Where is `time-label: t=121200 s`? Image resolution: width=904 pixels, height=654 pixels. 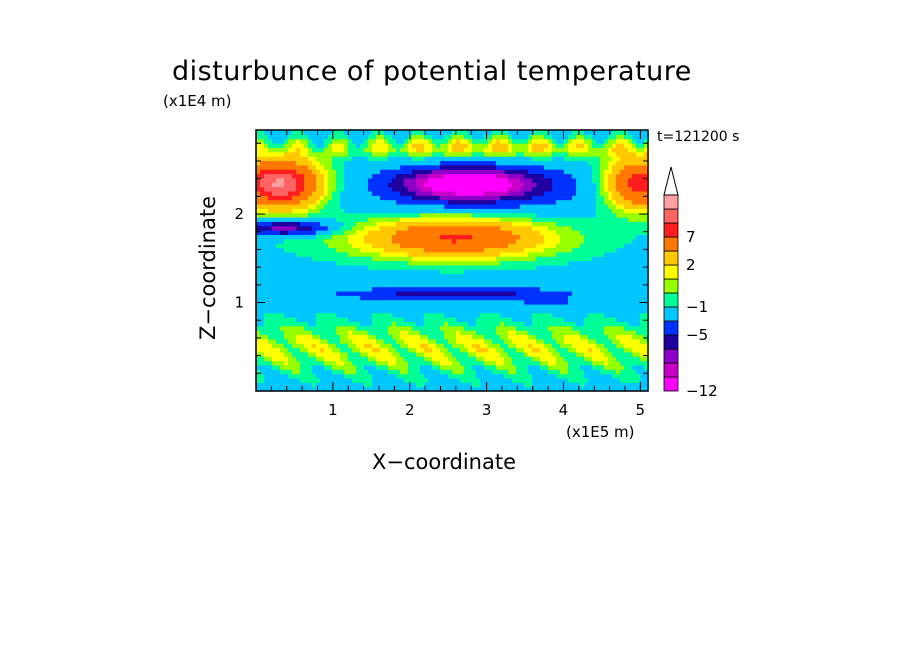
time-label: t=121200 s is located at coordinates (698, 137).